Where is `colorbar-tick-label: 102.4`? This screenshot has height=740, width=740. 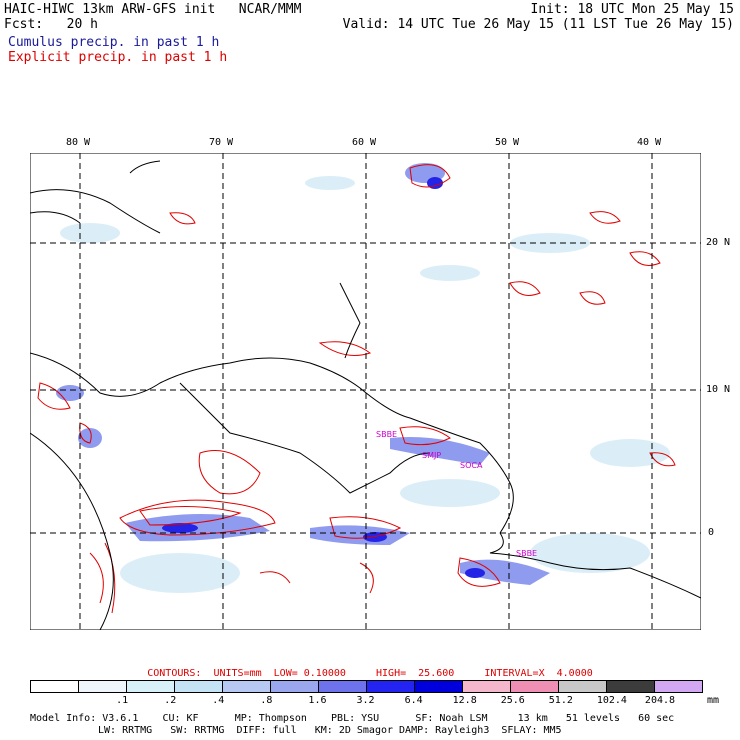 colorbar-tick-label: 102.4 is located at coordinates (611, 700).